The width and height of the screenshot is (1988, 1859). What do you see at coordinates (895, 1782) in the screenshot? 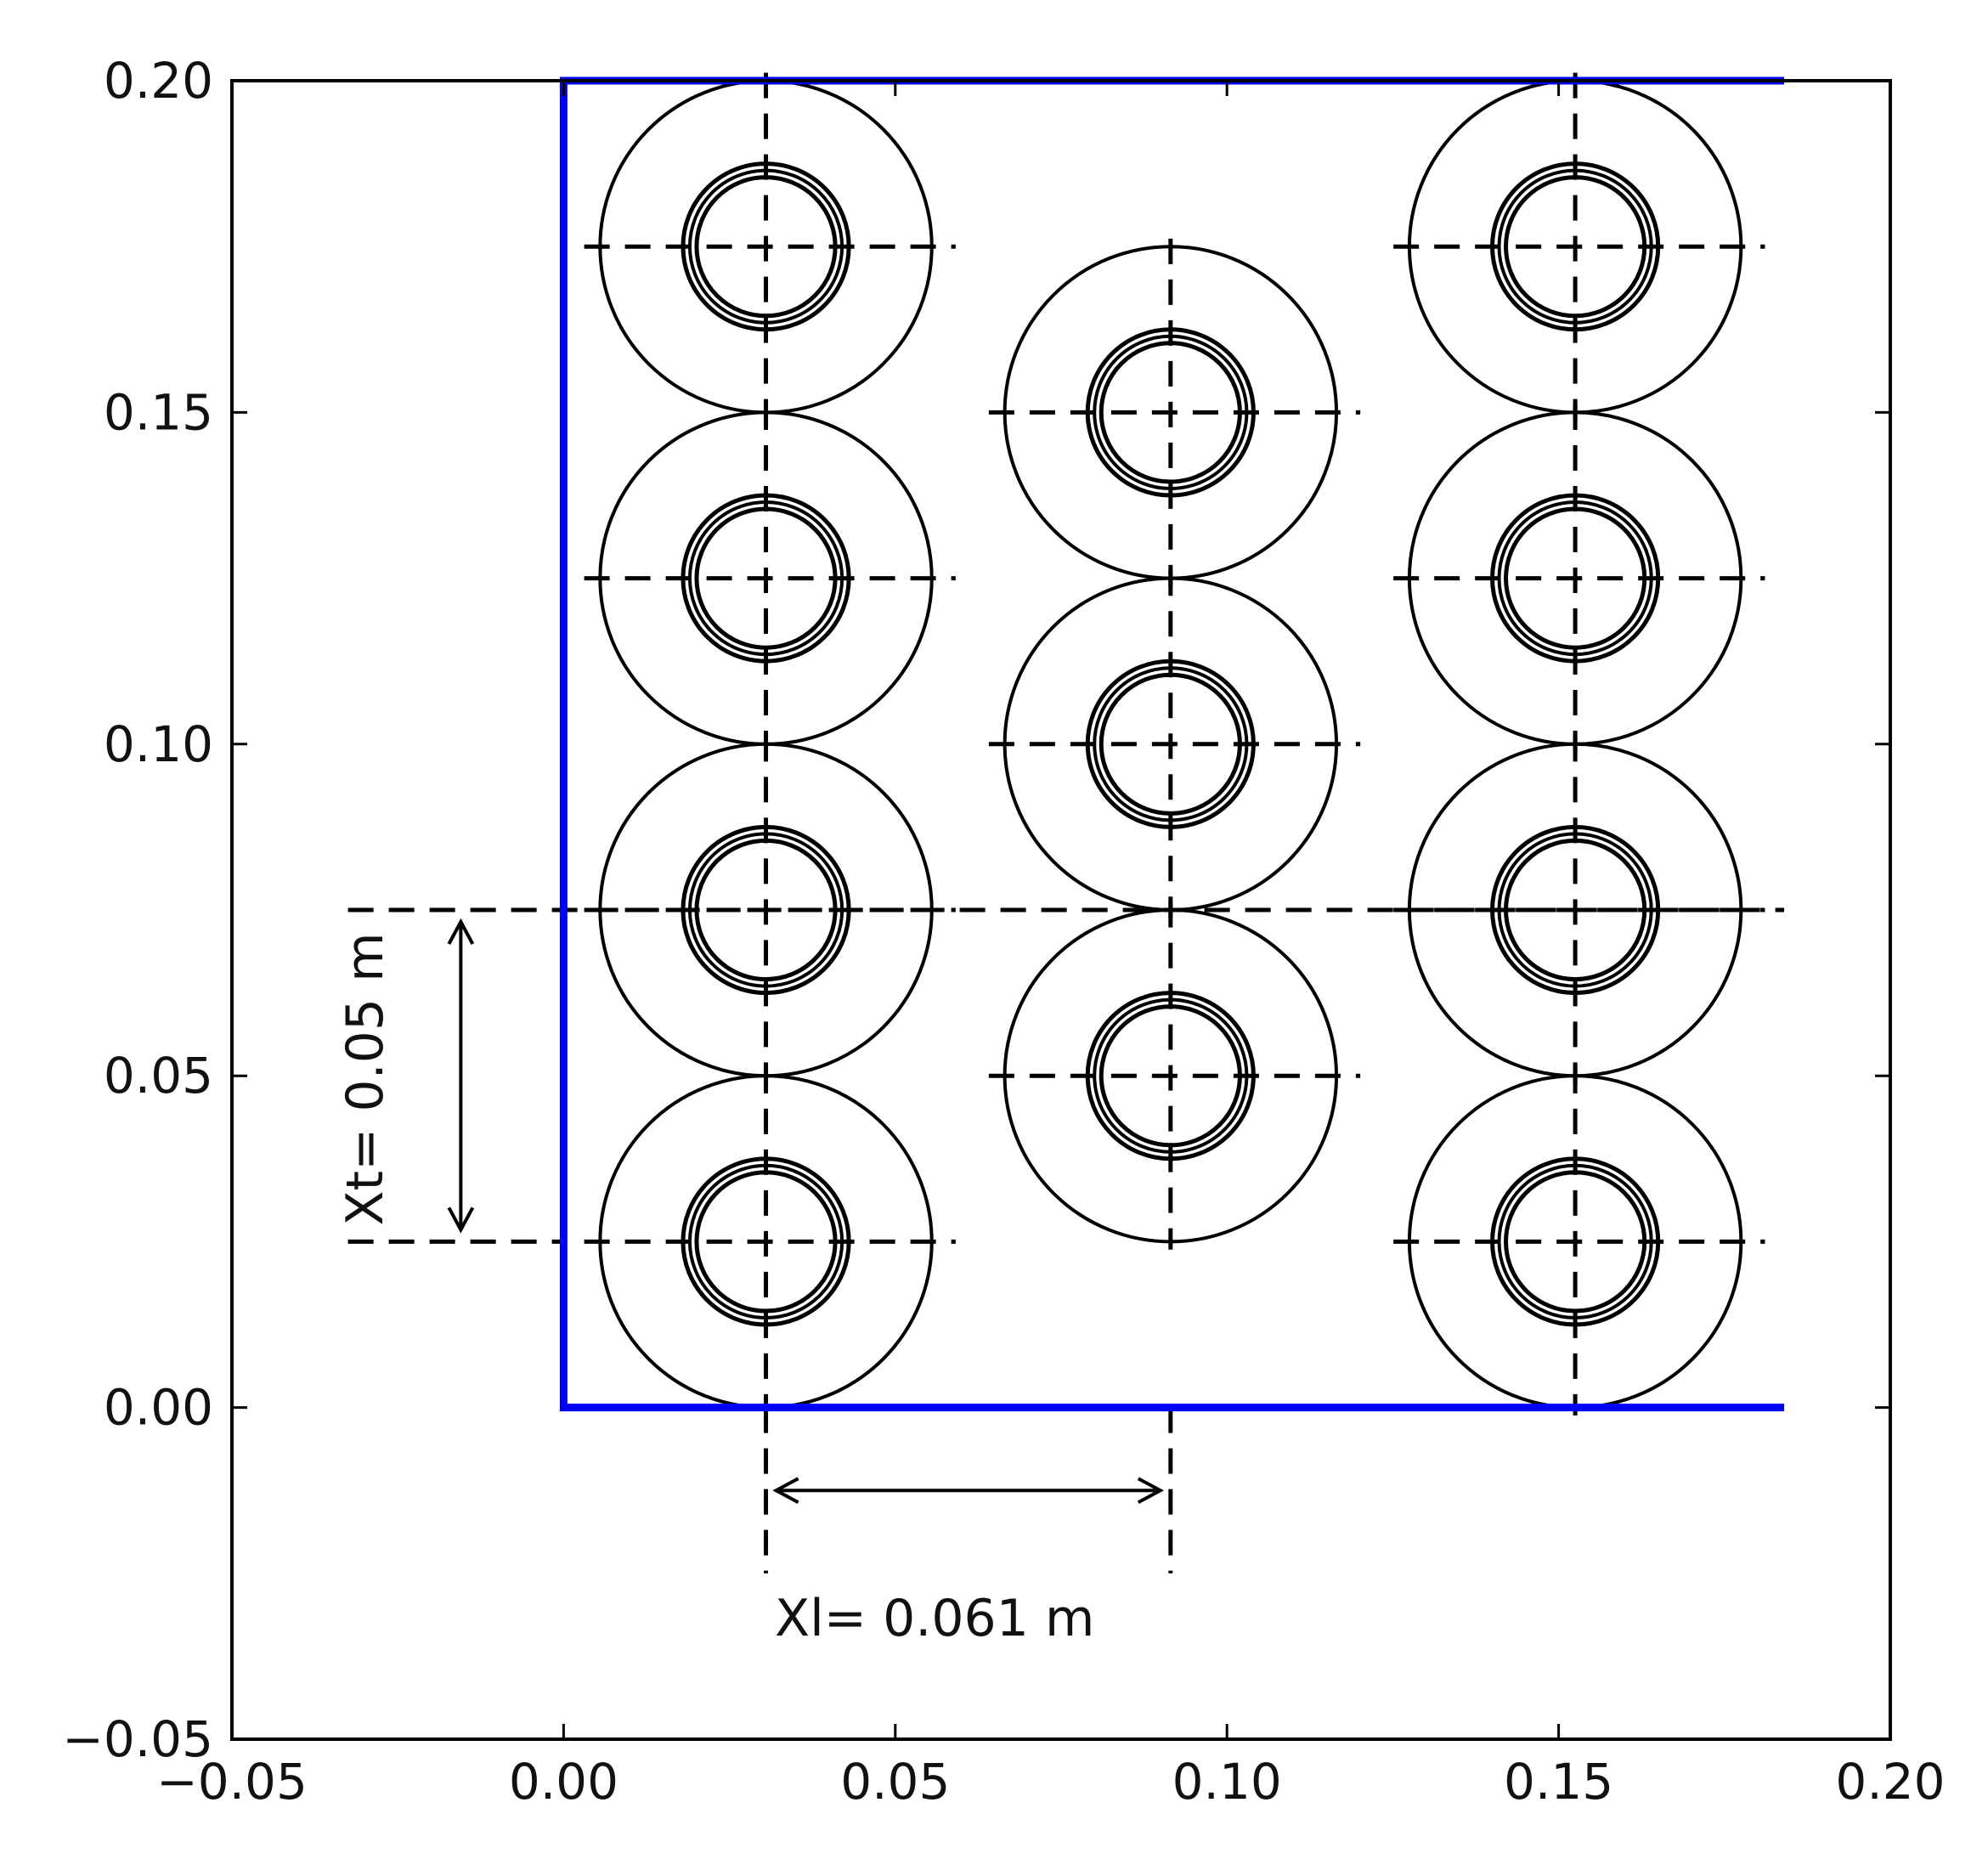
I see `x-tick-label-2: 0.05` at bounding box center [895, 1782].